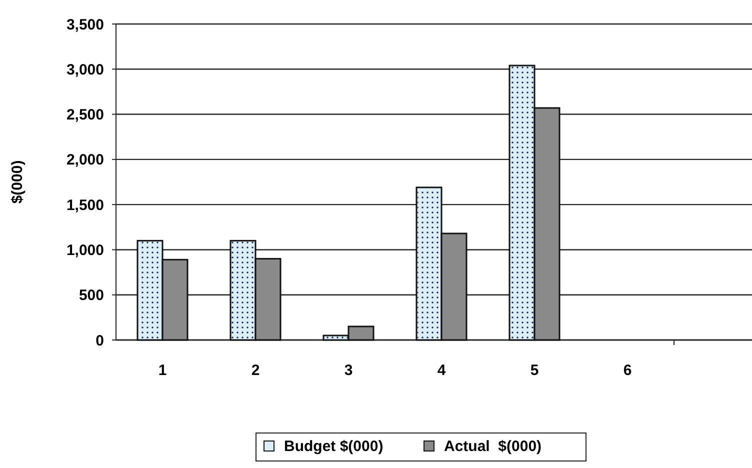  I want to click on x-tick-label: 3, so click(348, 370).